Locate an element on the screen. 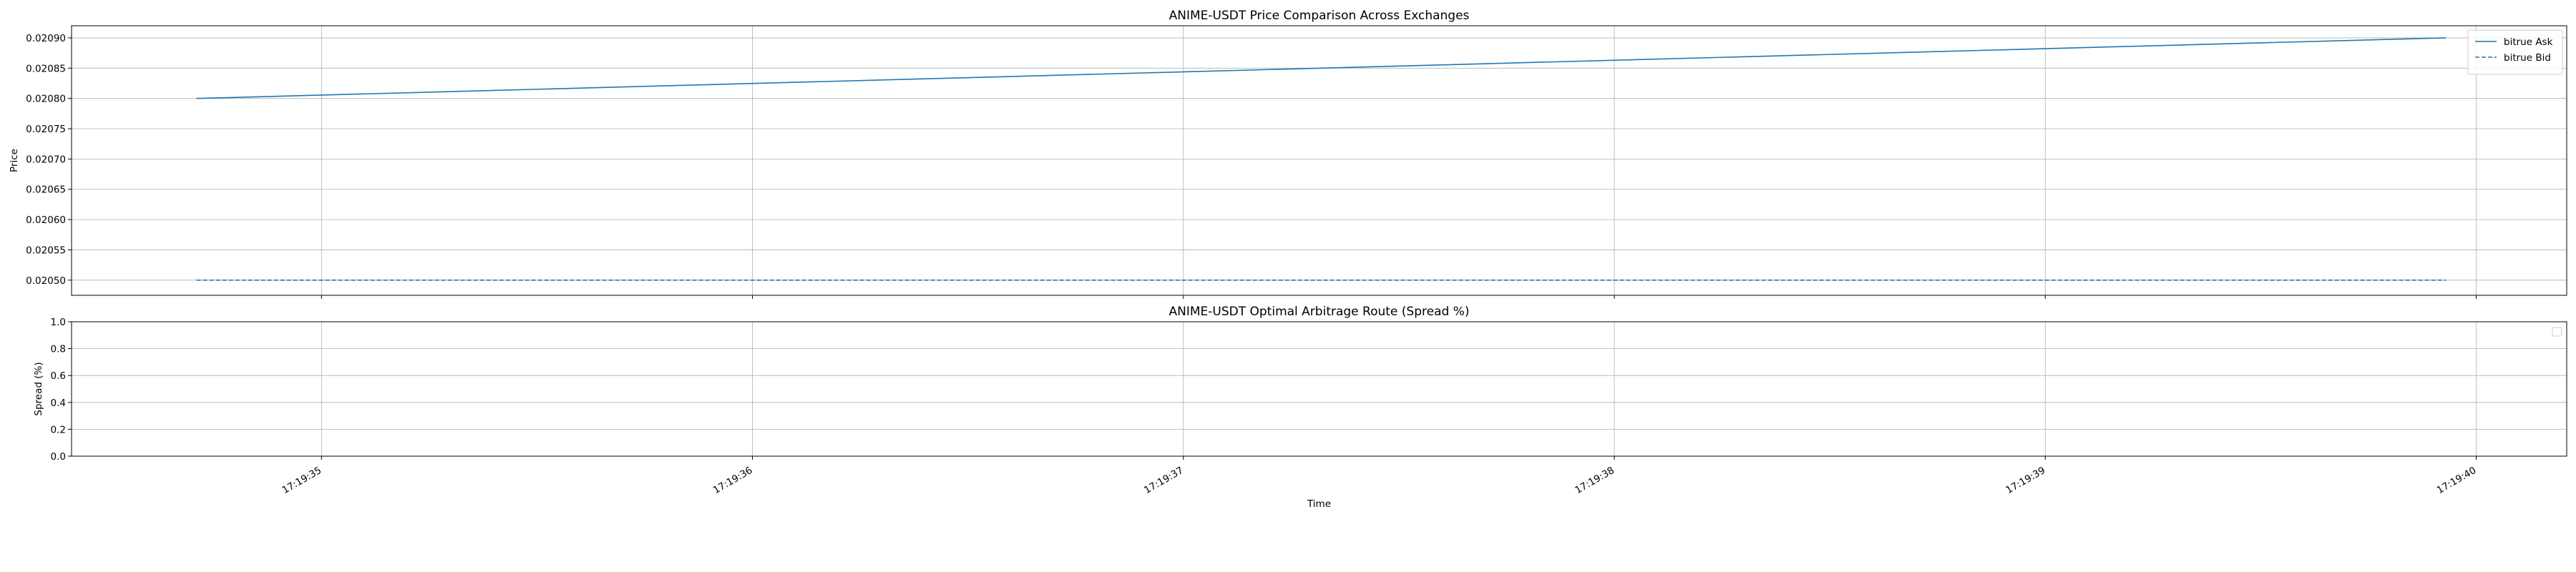 This screenshot has height=572, width=2576. spread-panel-y-ticks: 0.0 0.2 0.4 0.6 0.8 1.0 is located at coordinates (61, 390).